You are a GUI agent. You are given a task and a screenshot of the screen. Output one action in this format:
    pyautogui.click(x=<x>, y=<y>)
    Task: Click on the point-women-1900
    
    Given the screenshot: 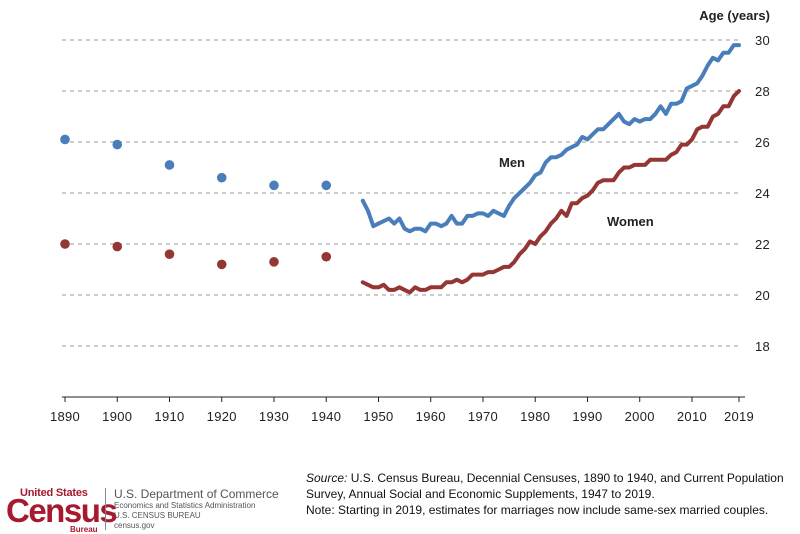 What is the action you would take?
    pyautogui.click(x=117, y=246)
    